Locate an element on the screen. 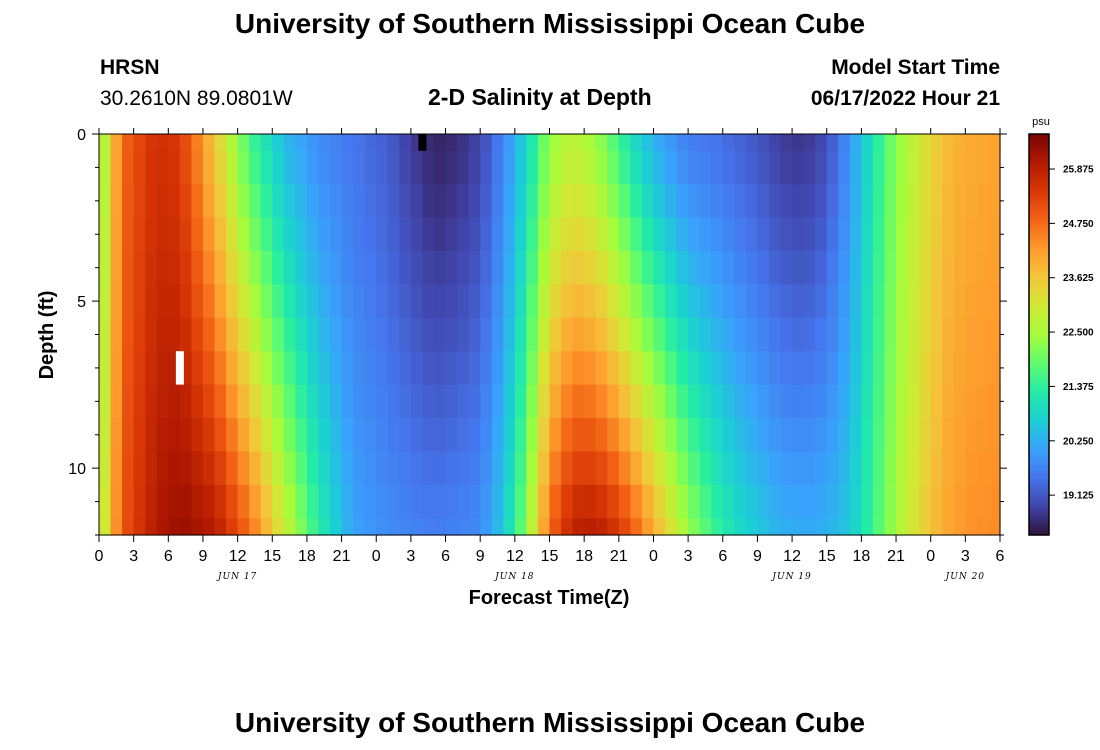 The width and height of the screenshot is (1100, 750). y-tick-label: 0 is located at coordinates (81, 135).